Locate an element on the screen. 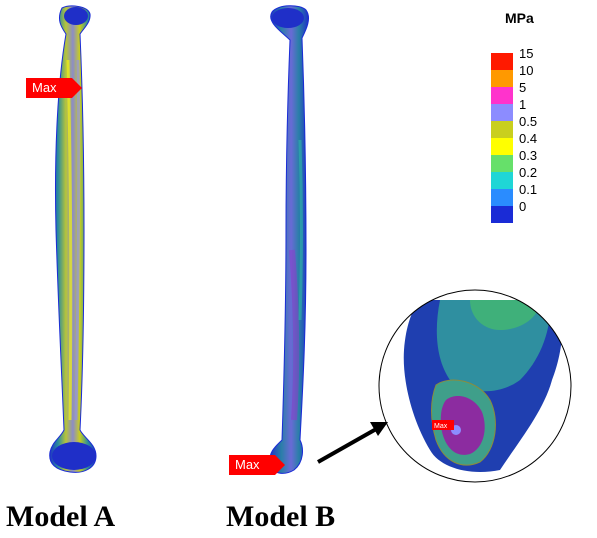  zoom-max-label: Max is located at coordinates (441, 426).